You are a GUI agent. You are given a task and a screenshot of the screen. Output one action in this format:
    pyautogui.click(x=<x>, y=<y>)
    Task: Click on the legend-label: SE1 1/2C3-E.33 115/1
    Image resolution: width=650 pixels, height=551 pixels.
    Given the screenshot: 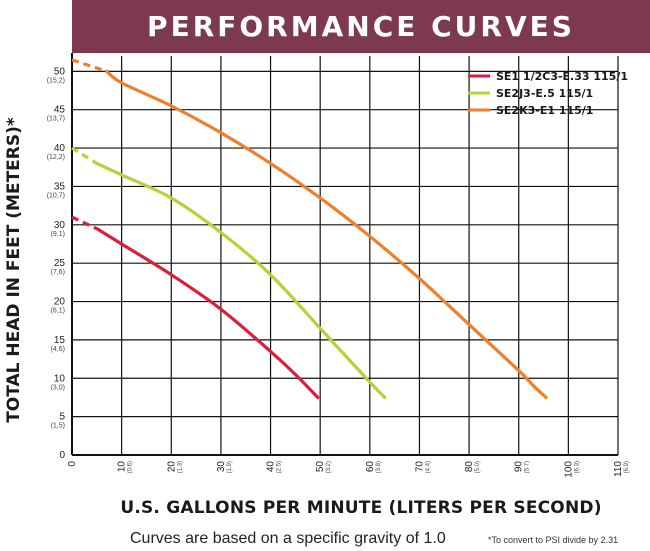 What is the action you would take?
    pyautogui.click(x=562, y=76)
    